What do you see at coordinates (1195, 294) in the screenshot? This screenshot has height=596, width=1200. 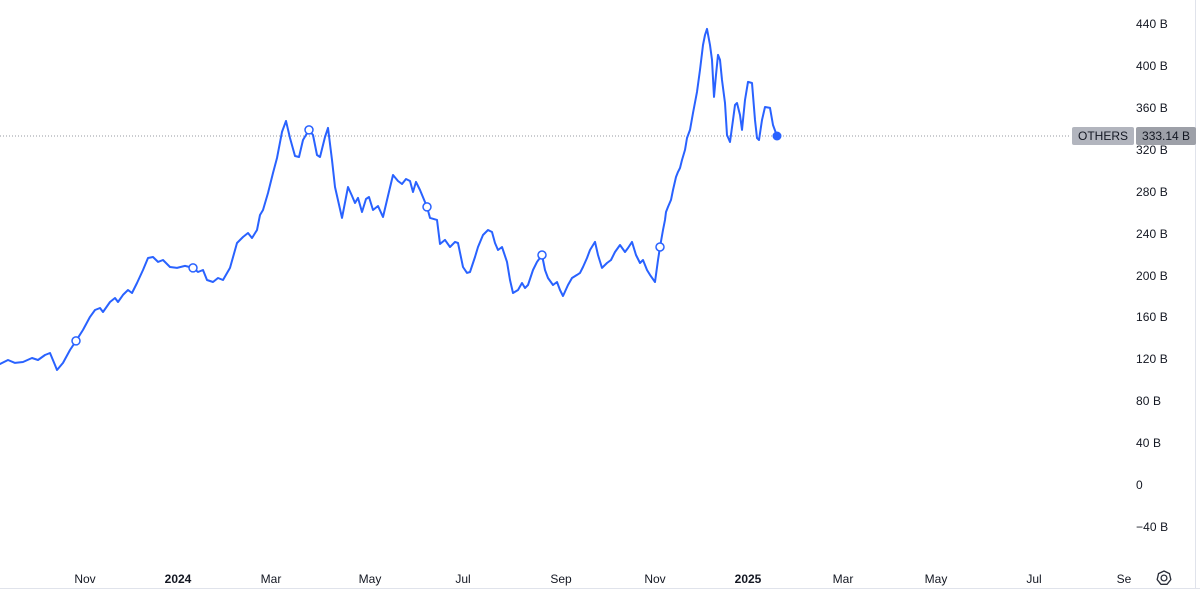 I see `right-border` at bounding box center [1195, 294].